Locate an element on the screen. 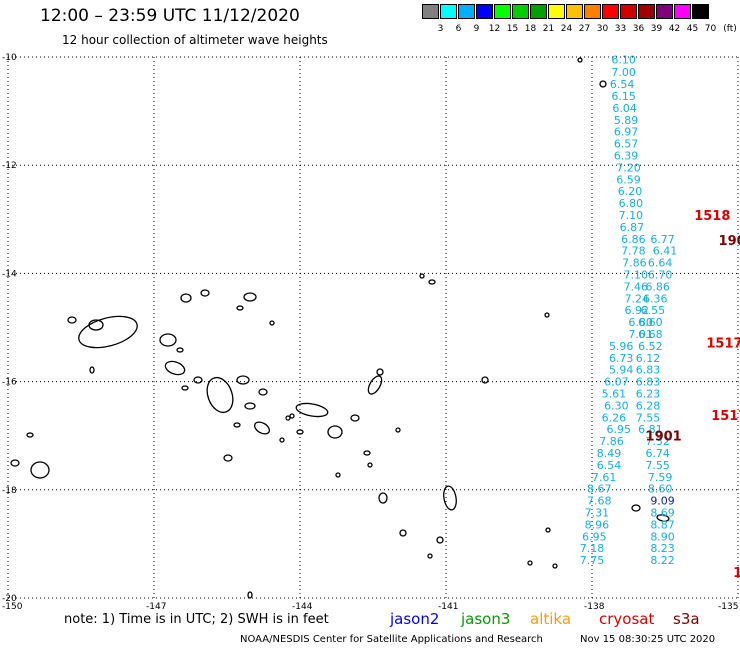  lat-tick-label: -10 is located at coordinates (9, 58).